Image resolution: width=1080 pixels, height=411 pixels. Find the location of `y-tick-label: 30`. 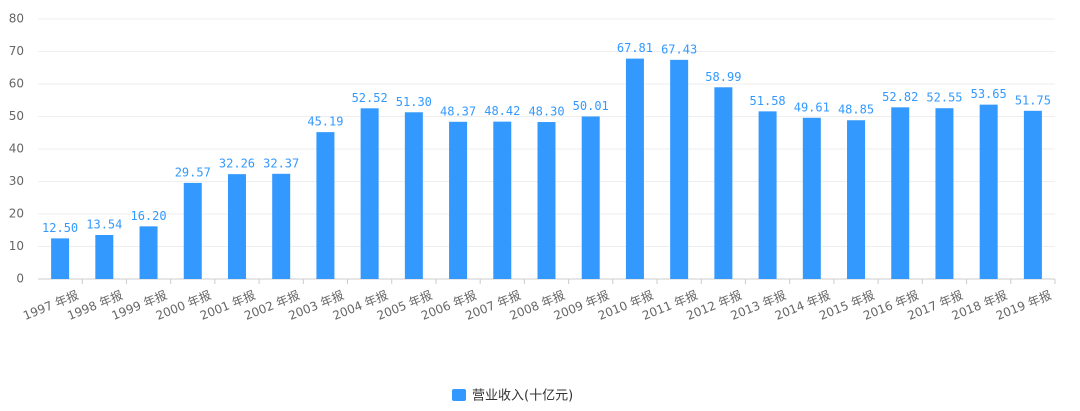

y-tick-label: 30 is located at coordinates (16, 181).